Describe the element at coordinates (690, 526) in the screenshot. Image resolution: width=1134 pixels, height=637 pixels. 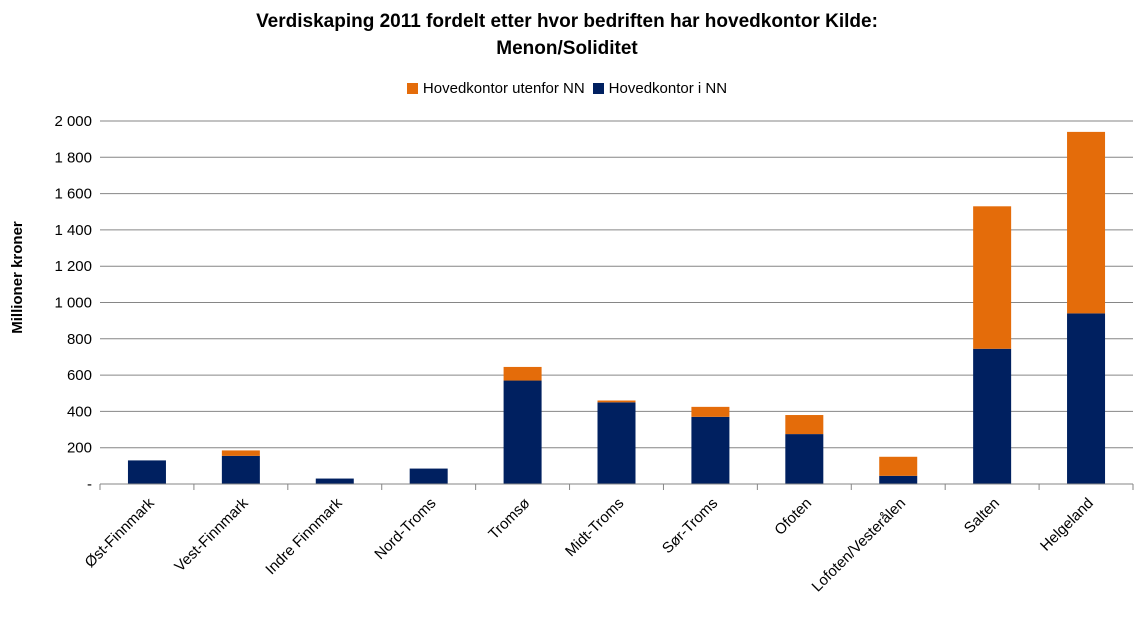
I see `x-tick-label: Sør-Troms` at that location.